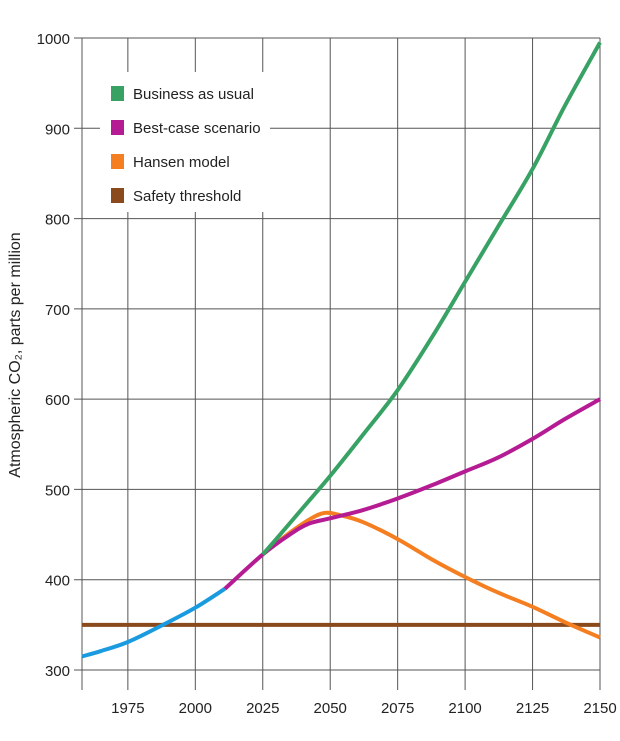 This screenshot has width=620, height=741. I want to click on y-tick-label: 900, so click(57, 129).